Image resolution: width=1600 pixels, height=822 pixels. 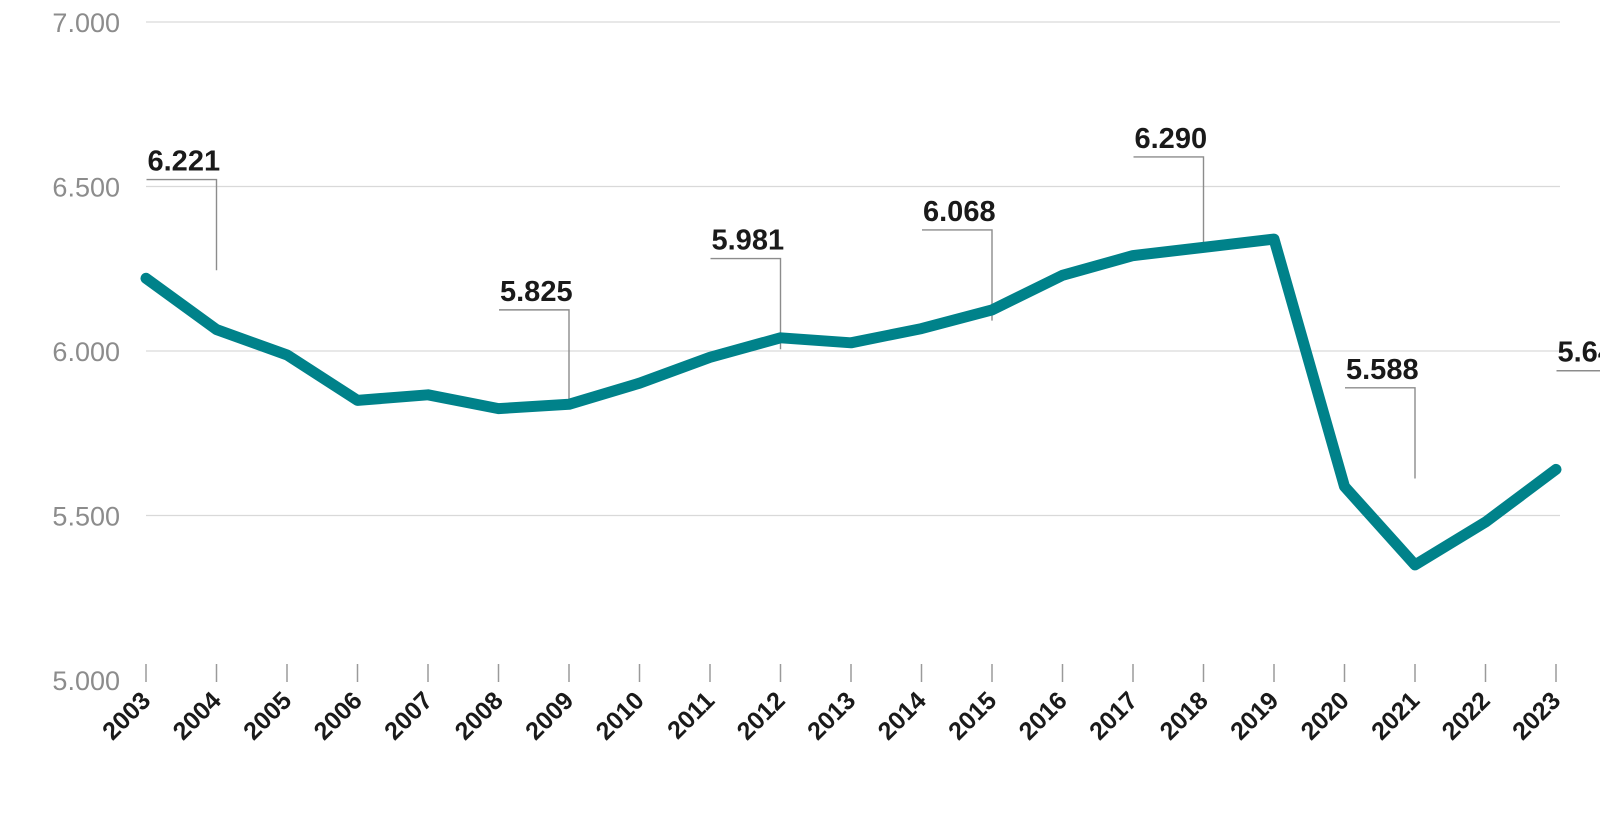 I want to click on x-tick-label: 2020, so click(x=1325, y=715).